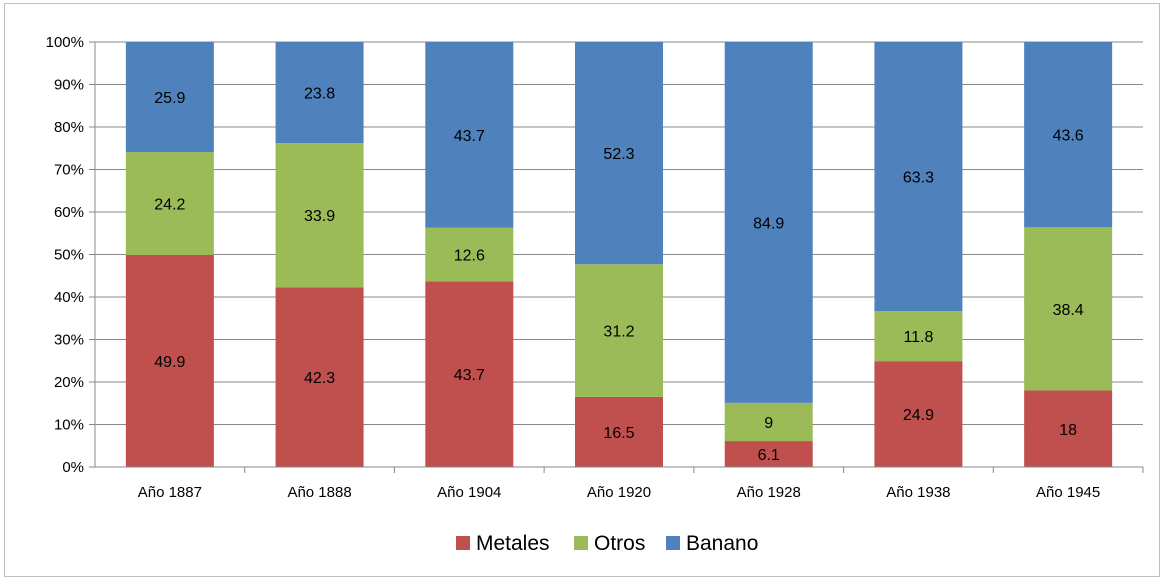 The image size is (1166, 583). What do you see at coordinates (69, 425) in the screenshot?
I see `y-tick-label: 10%` at bounding box center [69, 425].